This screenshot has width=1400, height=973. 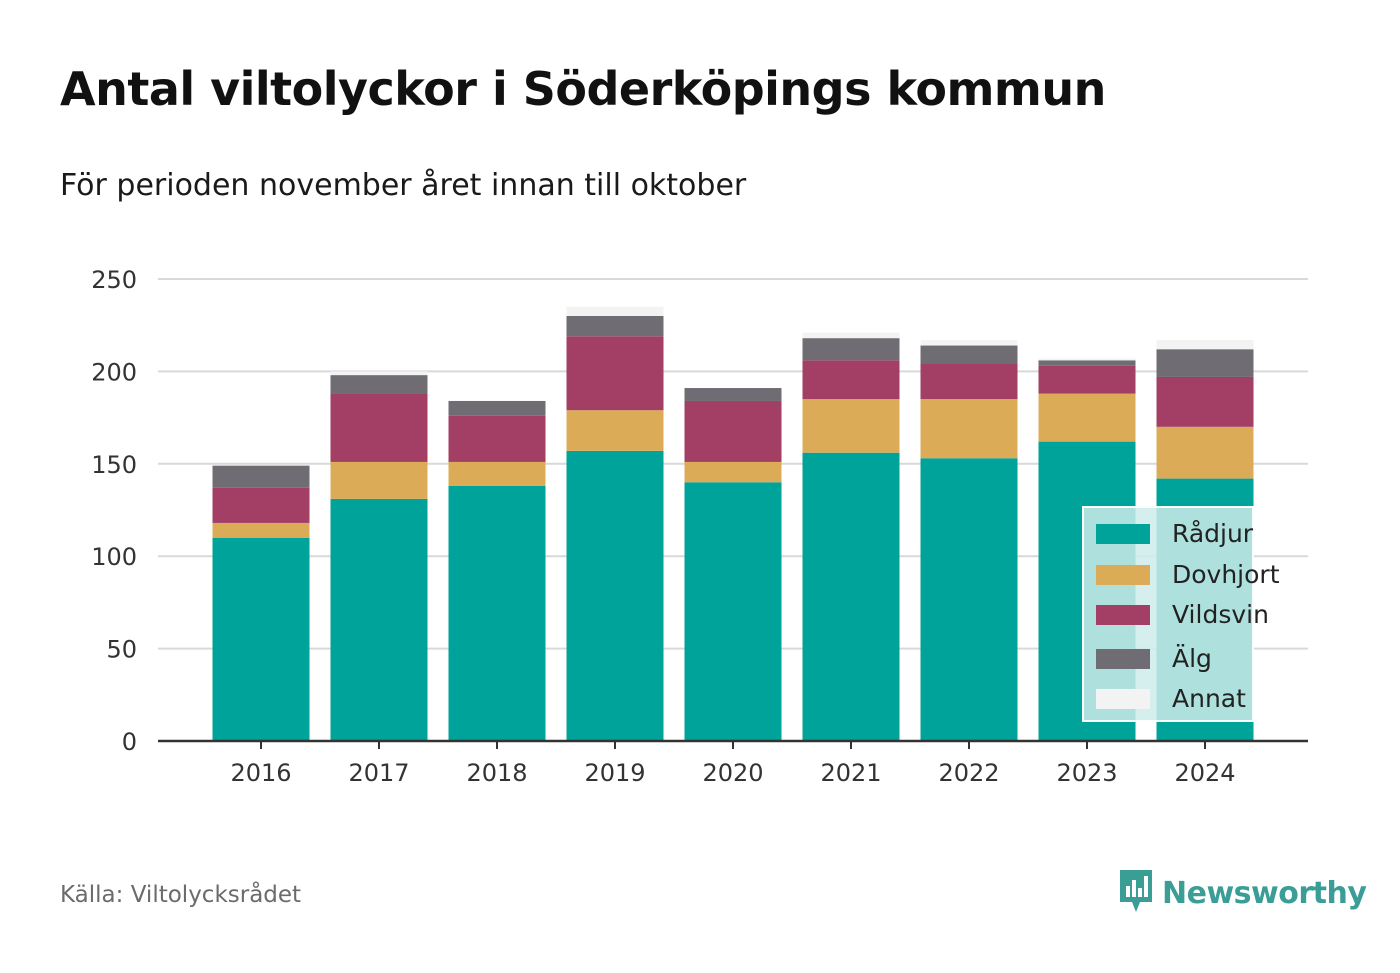 I want to click on legend-item: Rådjur, so click(x=1174, y=533).